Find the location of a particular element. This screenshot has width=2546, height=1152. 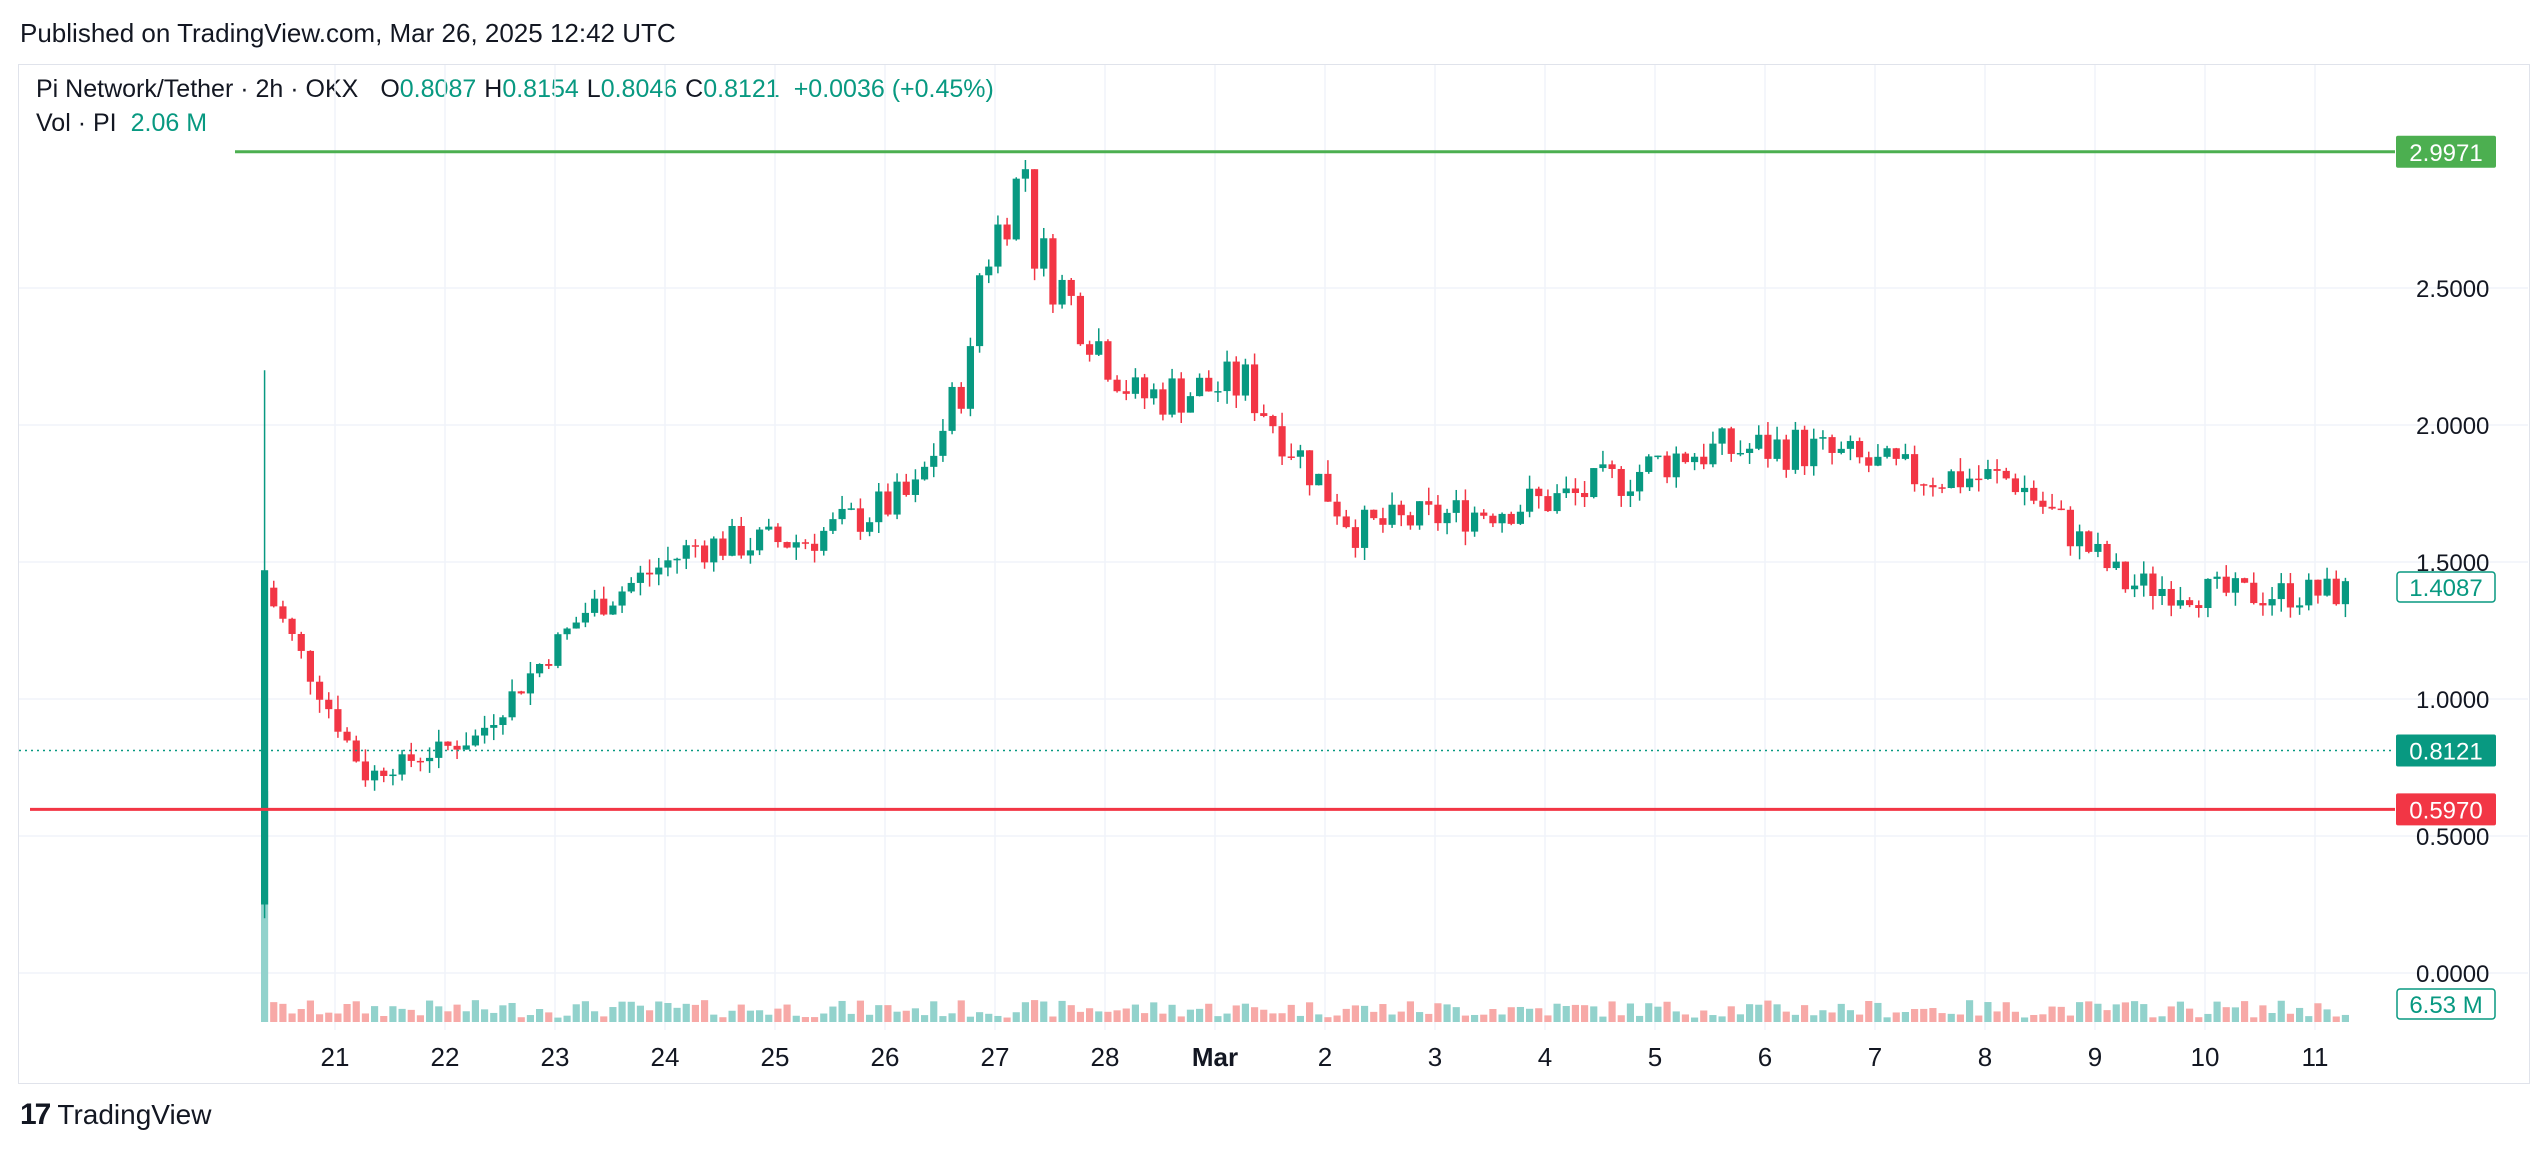

time-axis: 21 22 23 24 25 26 27 28 Mar 2 3 4 5 6 7 8 9 10 11 is located at coordinates (1325, 1057).